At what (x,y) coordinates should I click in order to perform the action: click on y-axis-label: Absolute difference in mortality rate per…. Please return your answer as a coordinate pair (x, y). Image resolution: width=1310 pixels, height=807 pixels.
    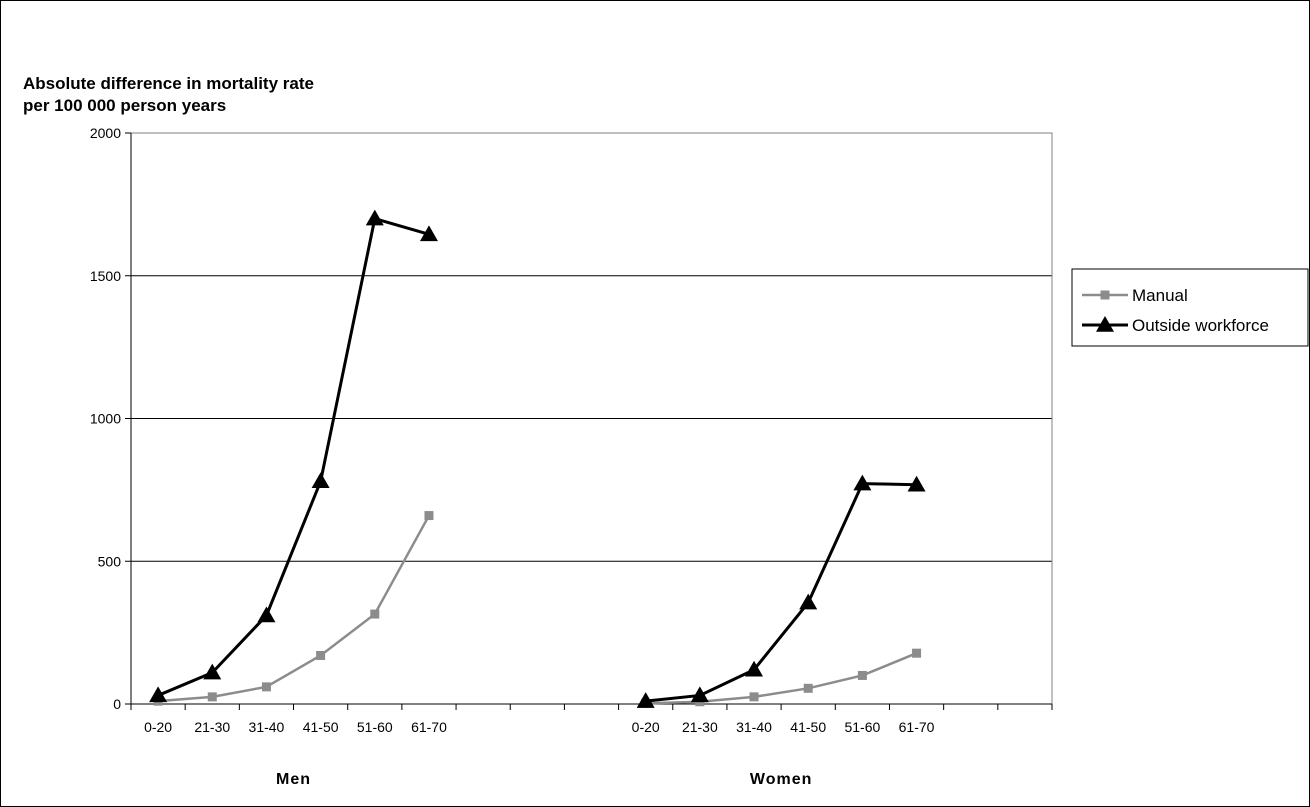
    Looking at the image, I should click on (168, 94).